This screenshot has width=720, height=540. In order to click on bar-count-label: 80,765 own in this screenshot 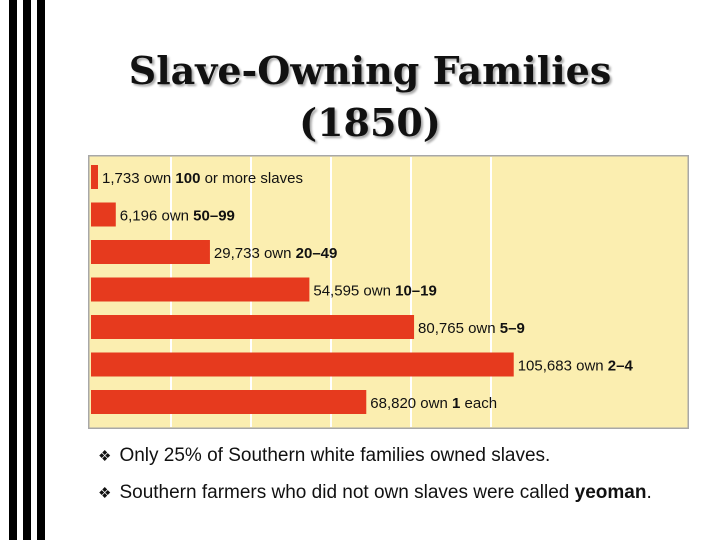, I will do `click(459, 328)`.